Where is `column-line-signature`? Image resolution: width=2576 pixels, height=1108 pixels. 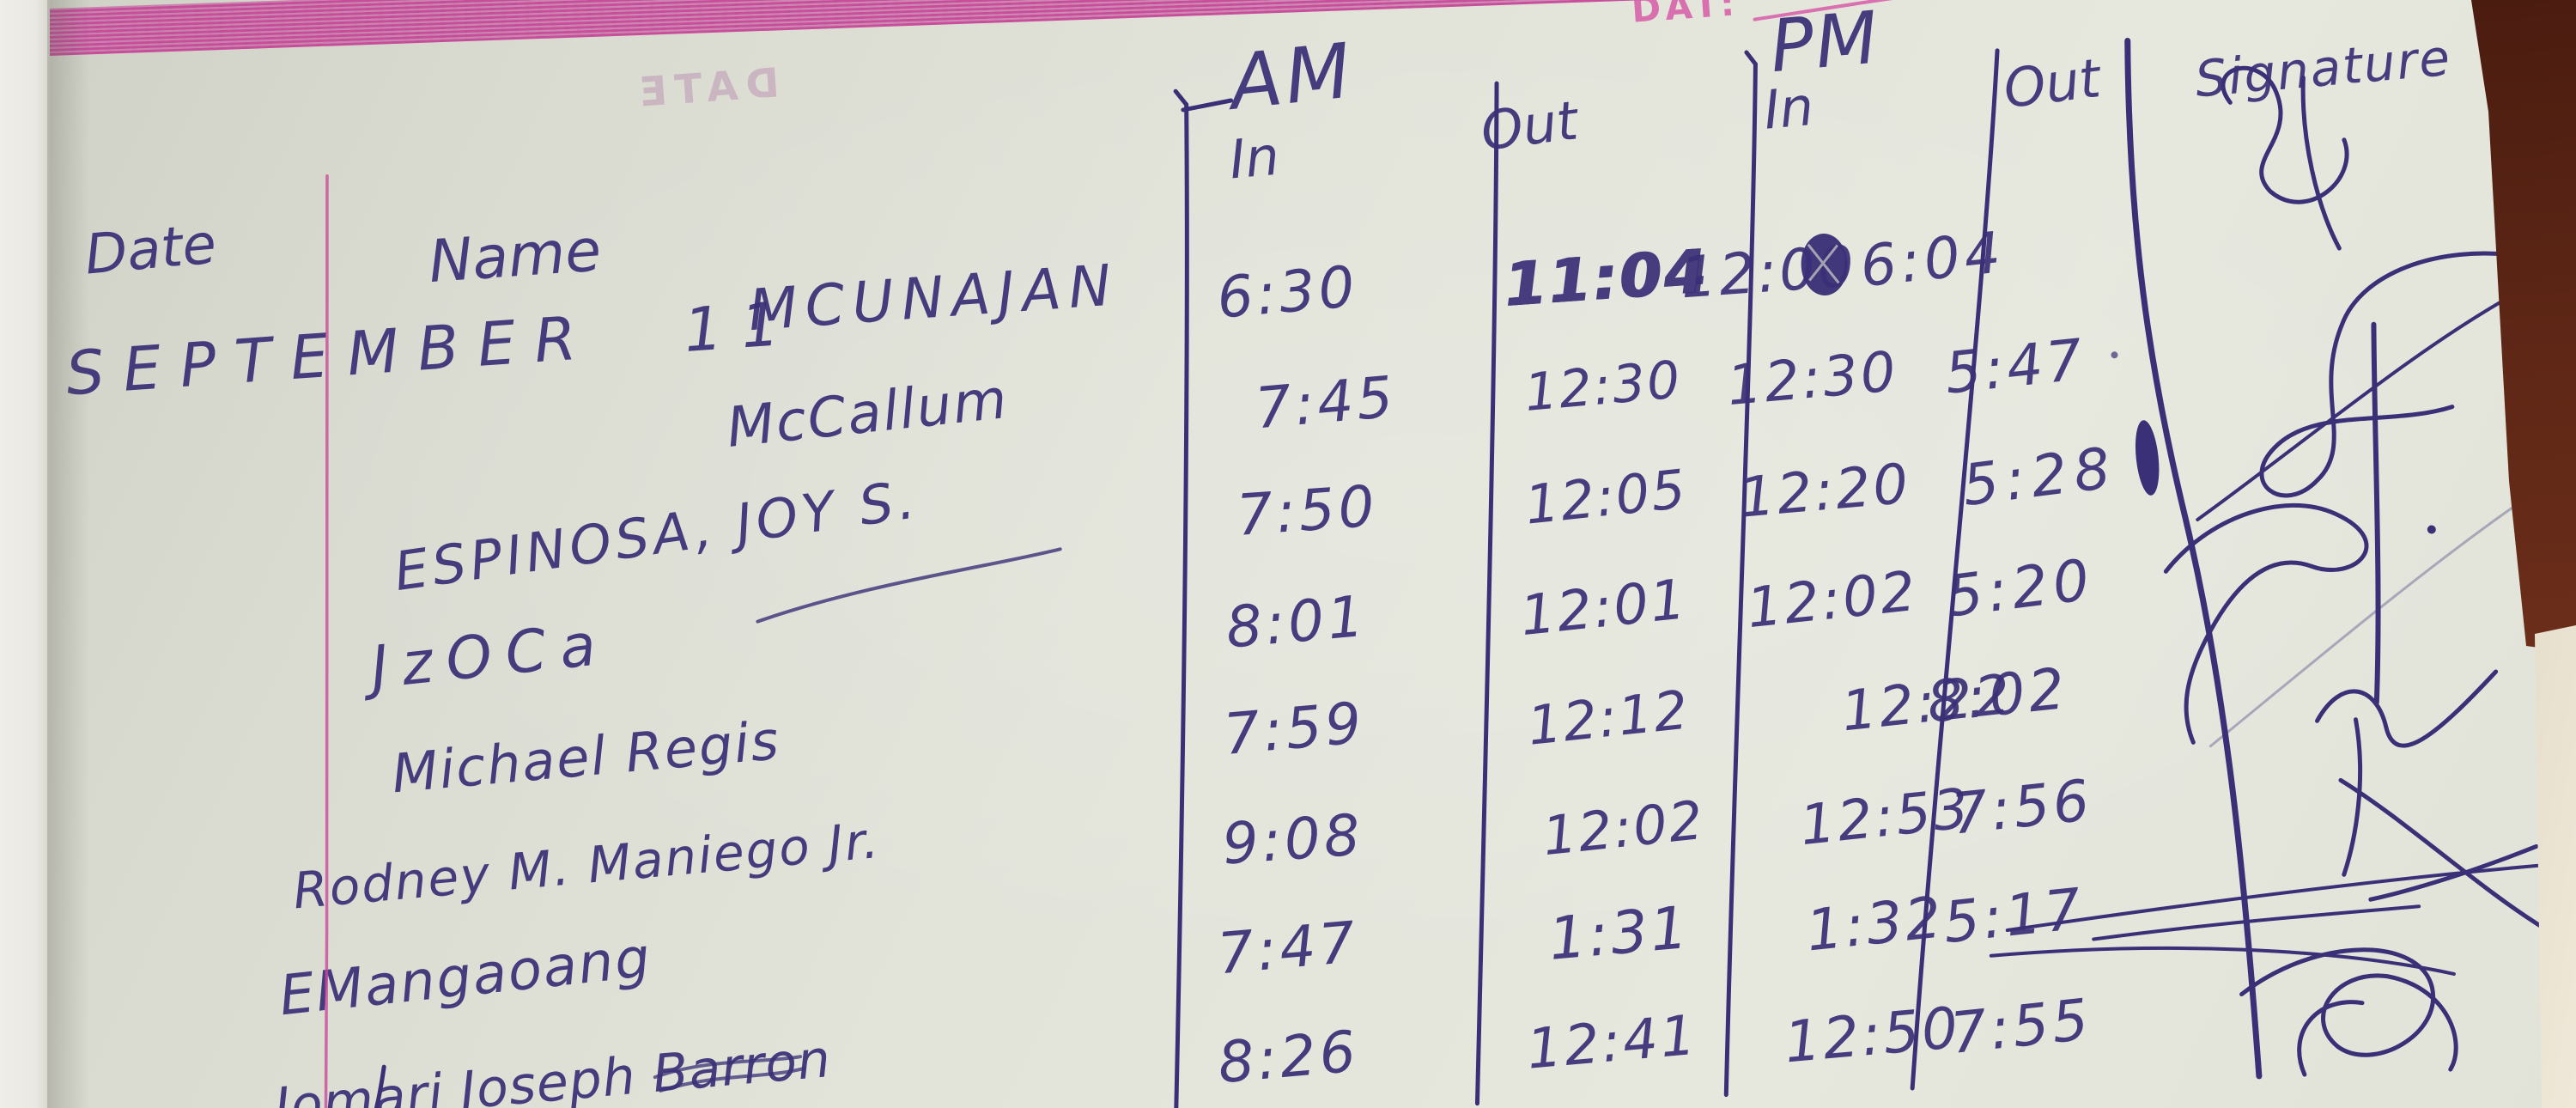
column-line-signature is located at coordinates (2193, 559).